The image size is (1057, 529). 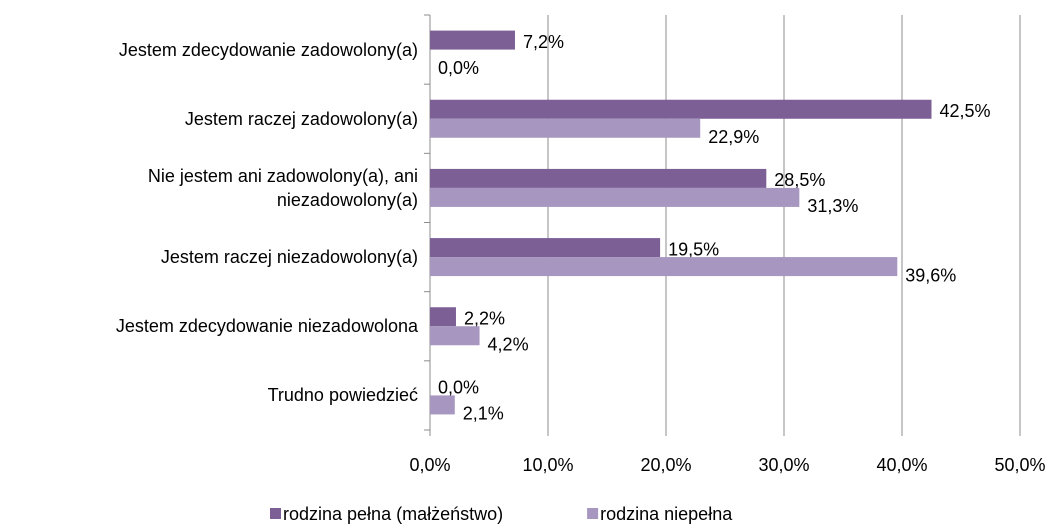 I want to click on legend-label: rodzina niepełna, so click(x=666, y=514).